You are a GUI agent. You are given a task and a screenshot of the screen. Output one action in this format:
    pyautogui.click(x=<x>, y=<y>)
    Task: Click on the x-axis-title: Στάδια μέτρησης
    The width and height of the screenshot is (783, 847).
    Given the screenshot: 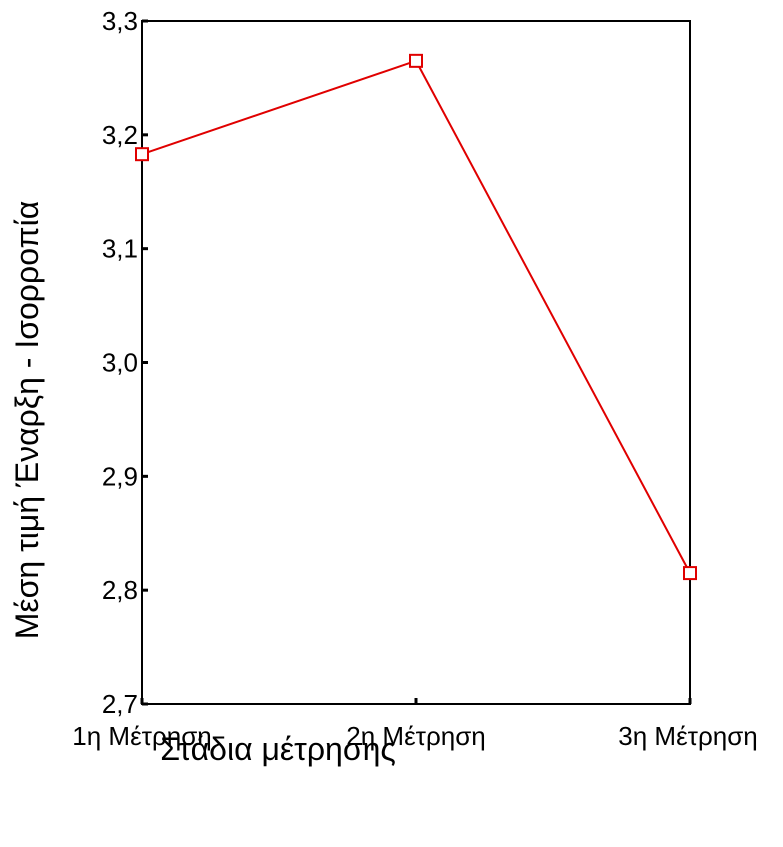 What is the action you would take?
    pyautogui.click(x=278, y=749)
    